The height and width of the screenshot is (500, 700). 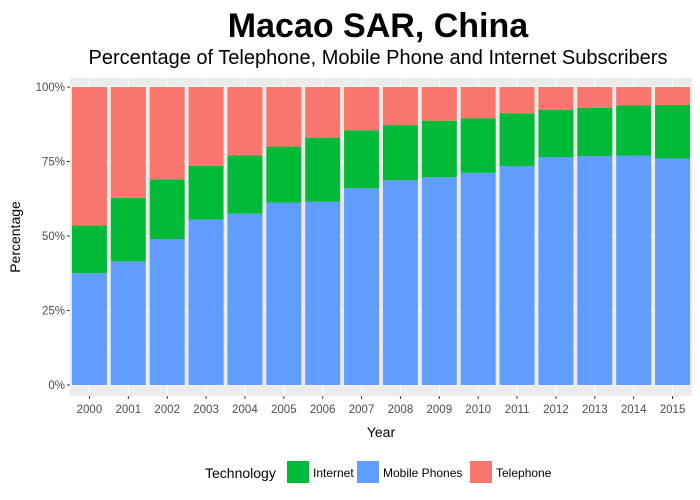 I want to click on bar-internet-2015, so click(x=673, y=131).